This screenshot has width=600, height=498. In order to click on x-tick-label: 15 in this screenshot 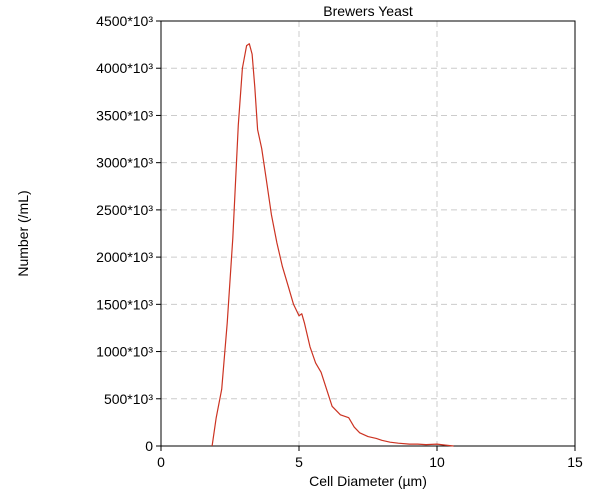, I will do `click(575, 462)`.